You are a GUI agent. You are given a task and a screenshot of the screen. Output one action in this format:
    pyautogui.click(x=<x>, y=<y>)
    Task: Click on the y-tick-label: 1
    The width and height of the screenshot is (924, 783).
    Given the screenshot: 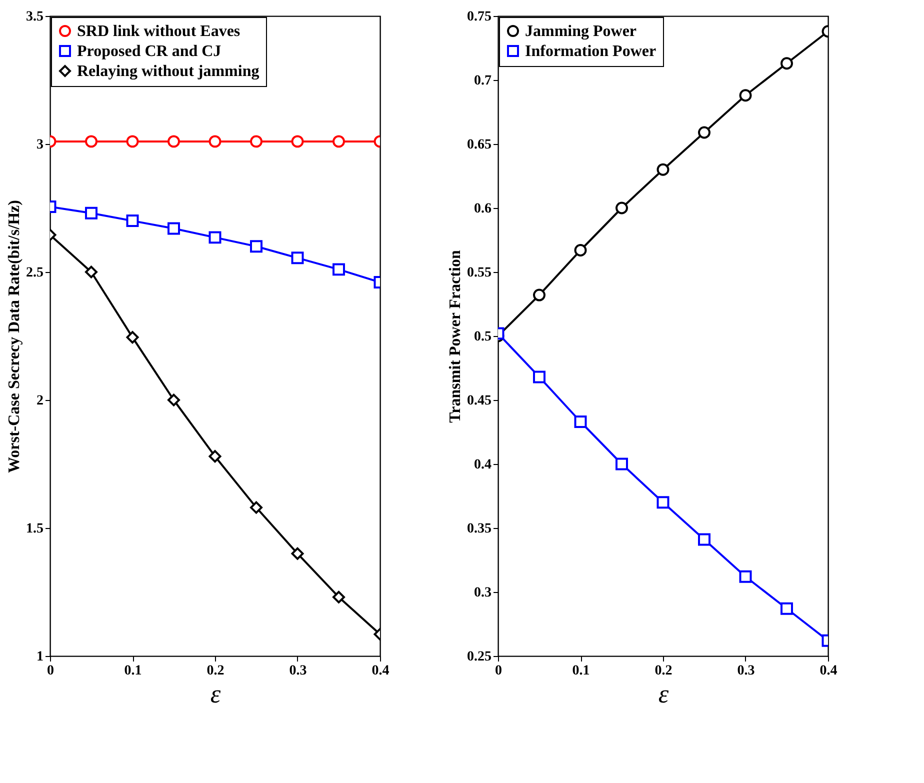 What is the action you would take?
    pyautogui.click(x=40, y=657)
    